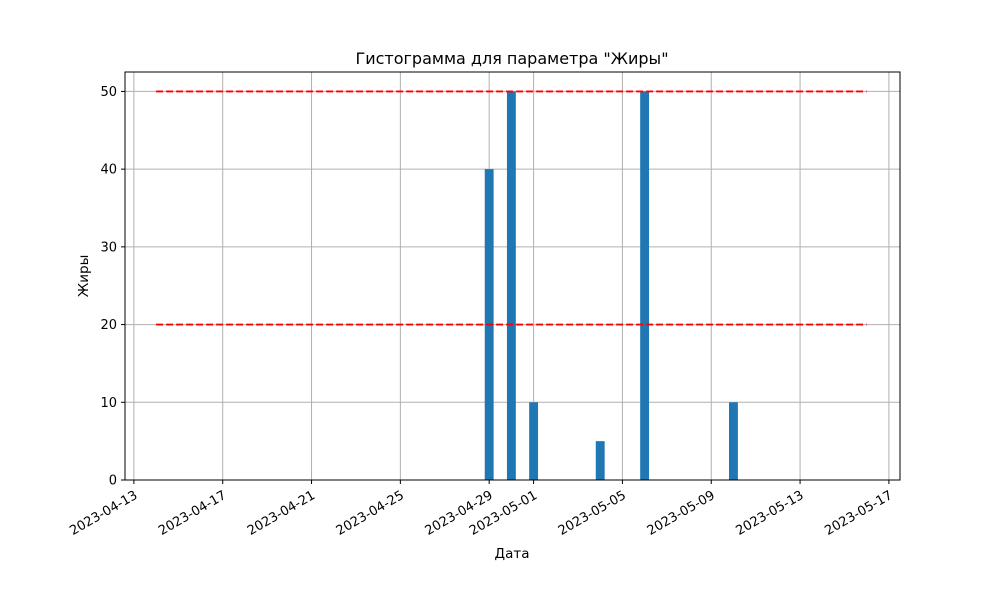  Describe the element at coordinates (512, 554) in the screenshot. I see `x-axis-label: Дата` at that location.